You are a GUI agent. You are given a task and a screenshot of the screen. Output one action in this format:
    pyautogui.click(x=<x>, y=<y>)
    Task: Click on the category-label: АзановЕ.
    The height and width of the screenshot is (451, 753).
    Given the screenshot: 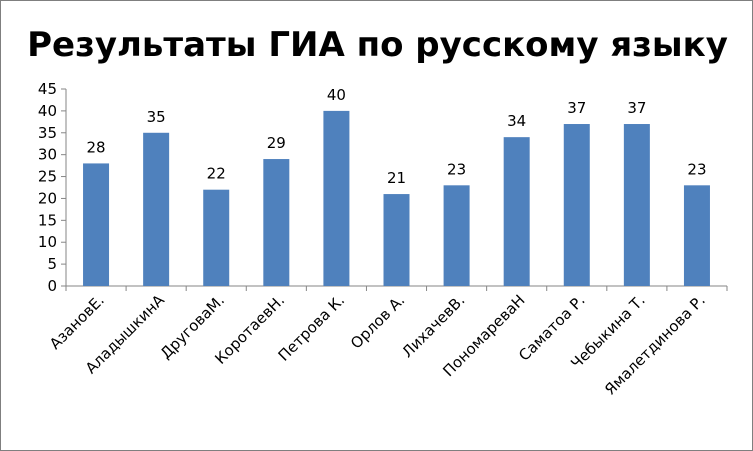 What is the action you would take?
    pyautogui.click(x=77, y=322)
    